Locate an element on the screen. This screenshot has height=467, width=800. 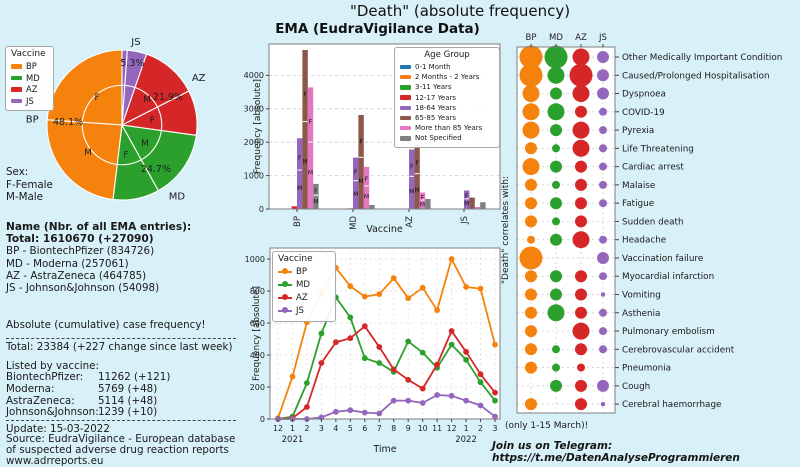
weekly-vaccine-label: Johnson&Johnson: is located at coordinates (52, 412).